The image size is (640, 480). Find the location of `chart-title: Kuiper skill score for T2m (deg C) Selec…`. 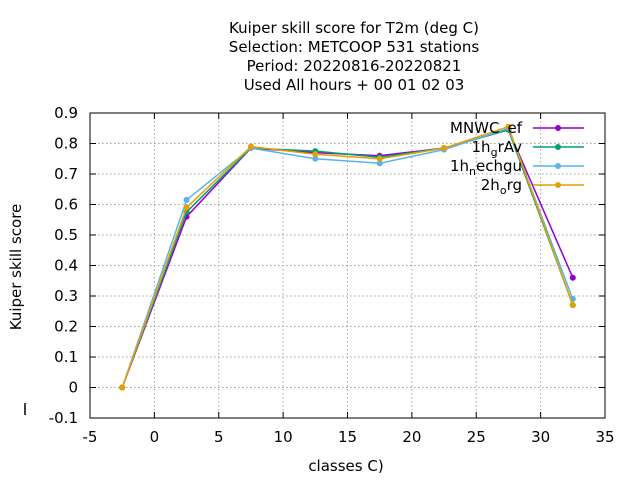

chart-title: Kuiper skill score for T2m (deg C) Selec… is located at coordinates (354, 56).